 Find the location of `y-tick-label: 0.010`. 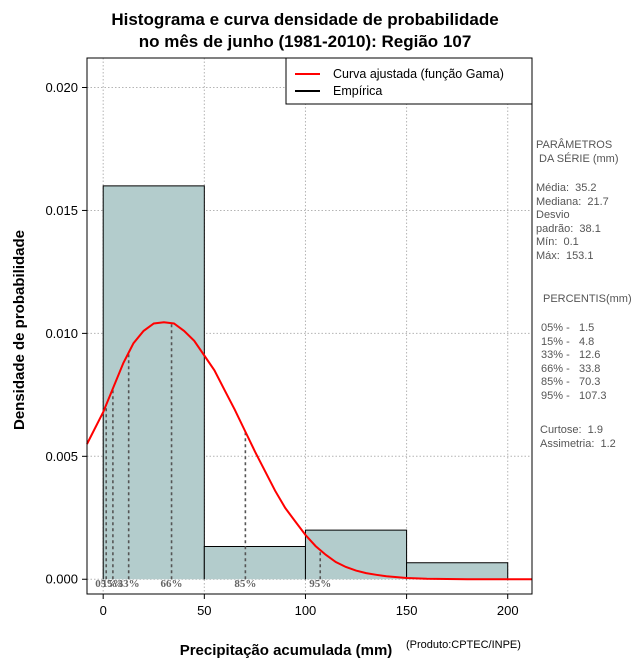

y-tick-label: 0.010 is located at coordinates (61, 333).